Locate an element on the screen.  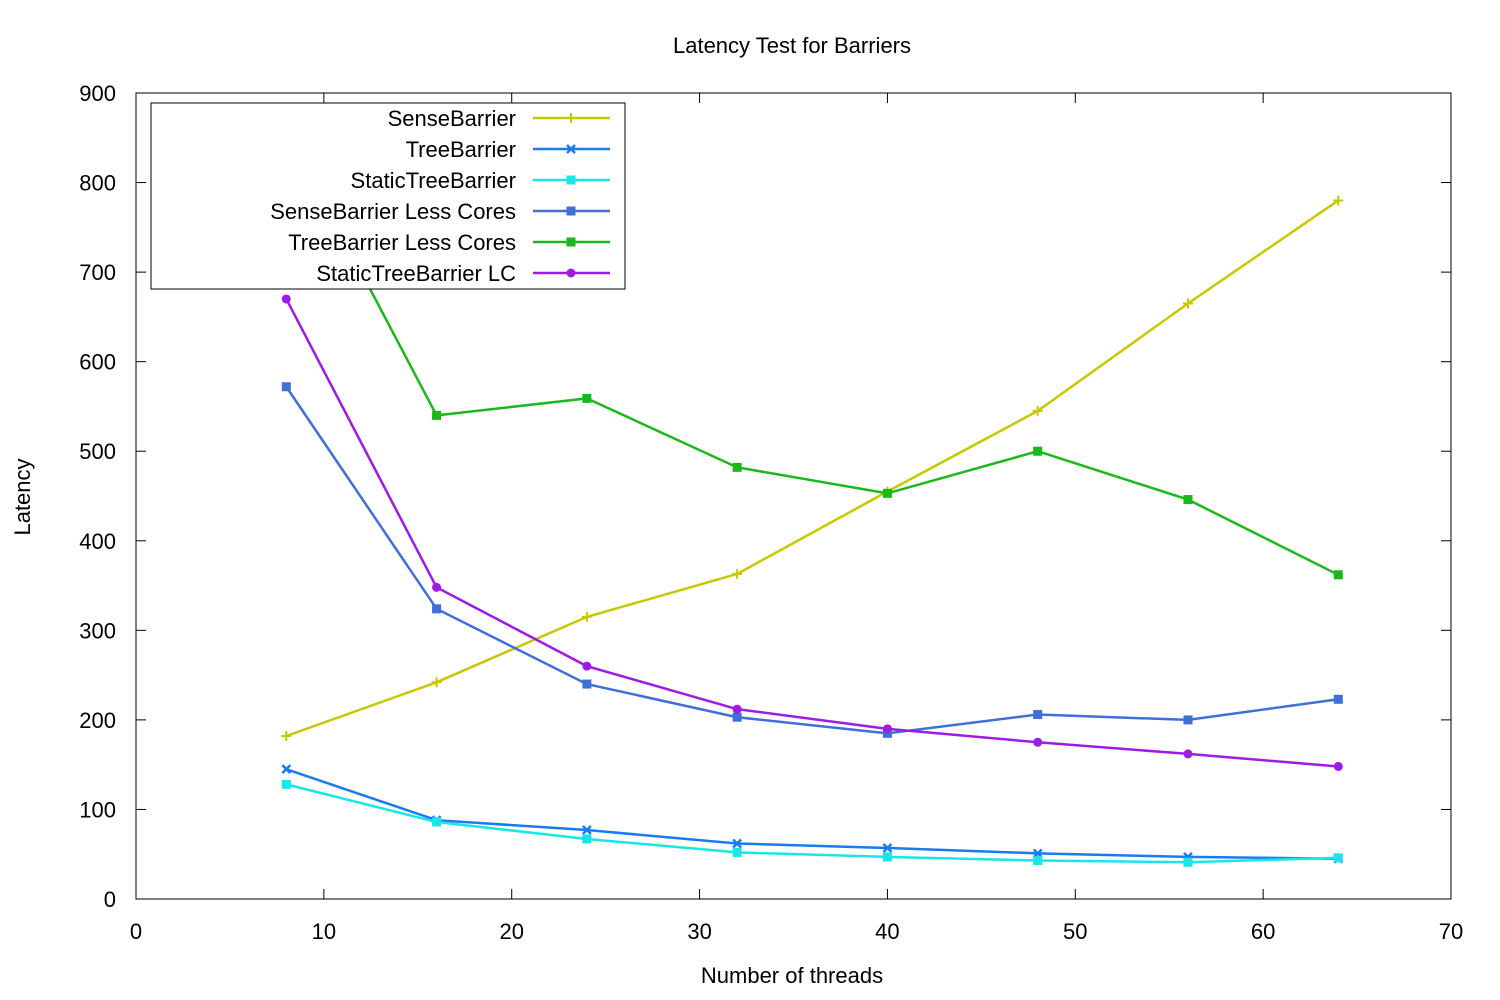
legend-label: StaticTreeBarrier LC is located at coordinates (416, 273).